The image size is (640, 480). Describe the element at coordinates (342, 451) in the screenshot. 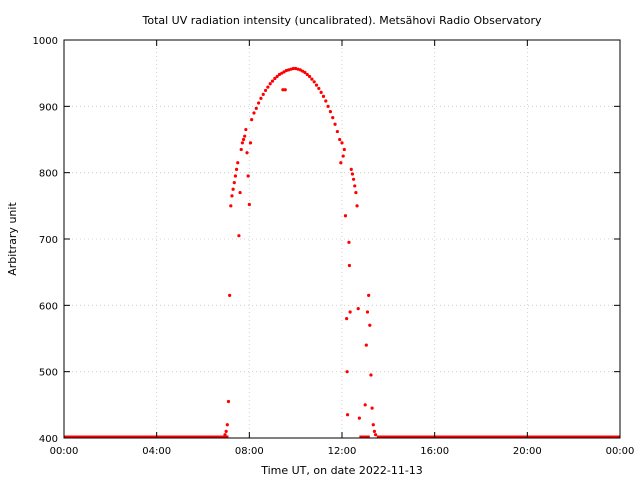

I see `x-tick-label: 12:00` at that location.